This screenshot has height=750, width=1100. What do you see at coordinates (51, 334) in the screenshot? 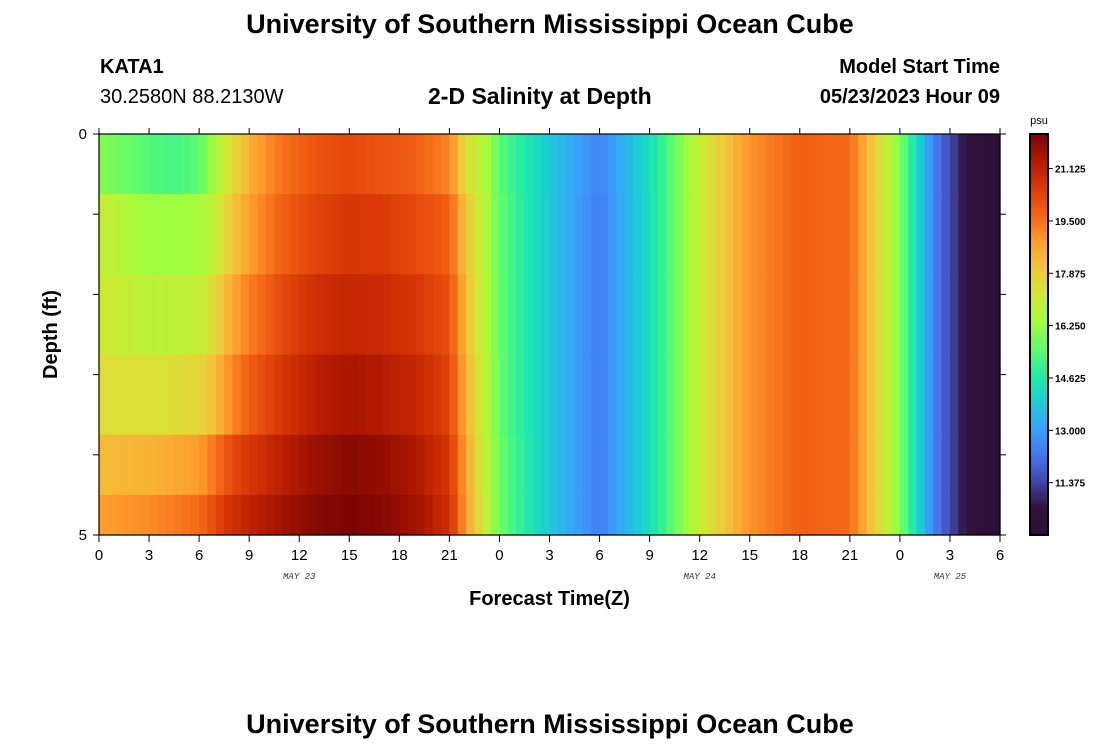
I see `y-axis-title: Depth (ft)` at bounding box center [51, 334].